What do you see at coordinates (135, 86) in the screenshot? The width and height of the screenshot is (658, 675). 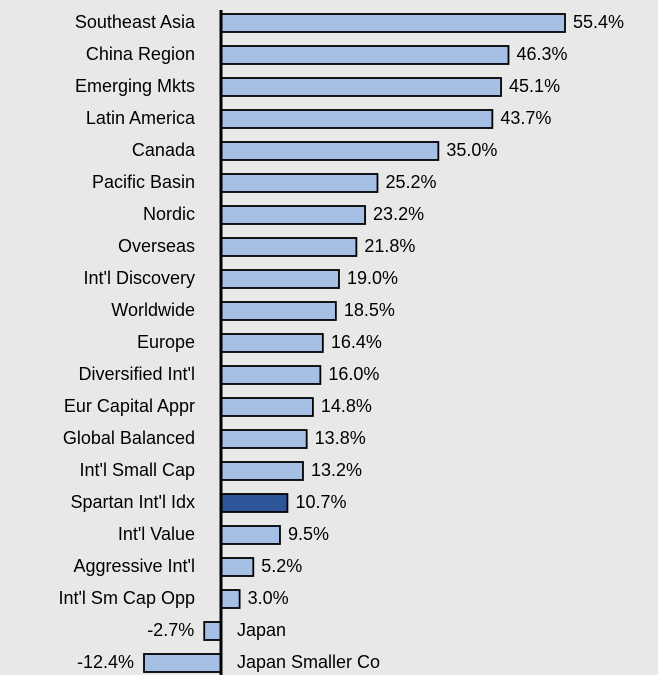 I see `category-label: Emerging Mkts` at bounding box center [135, 86].